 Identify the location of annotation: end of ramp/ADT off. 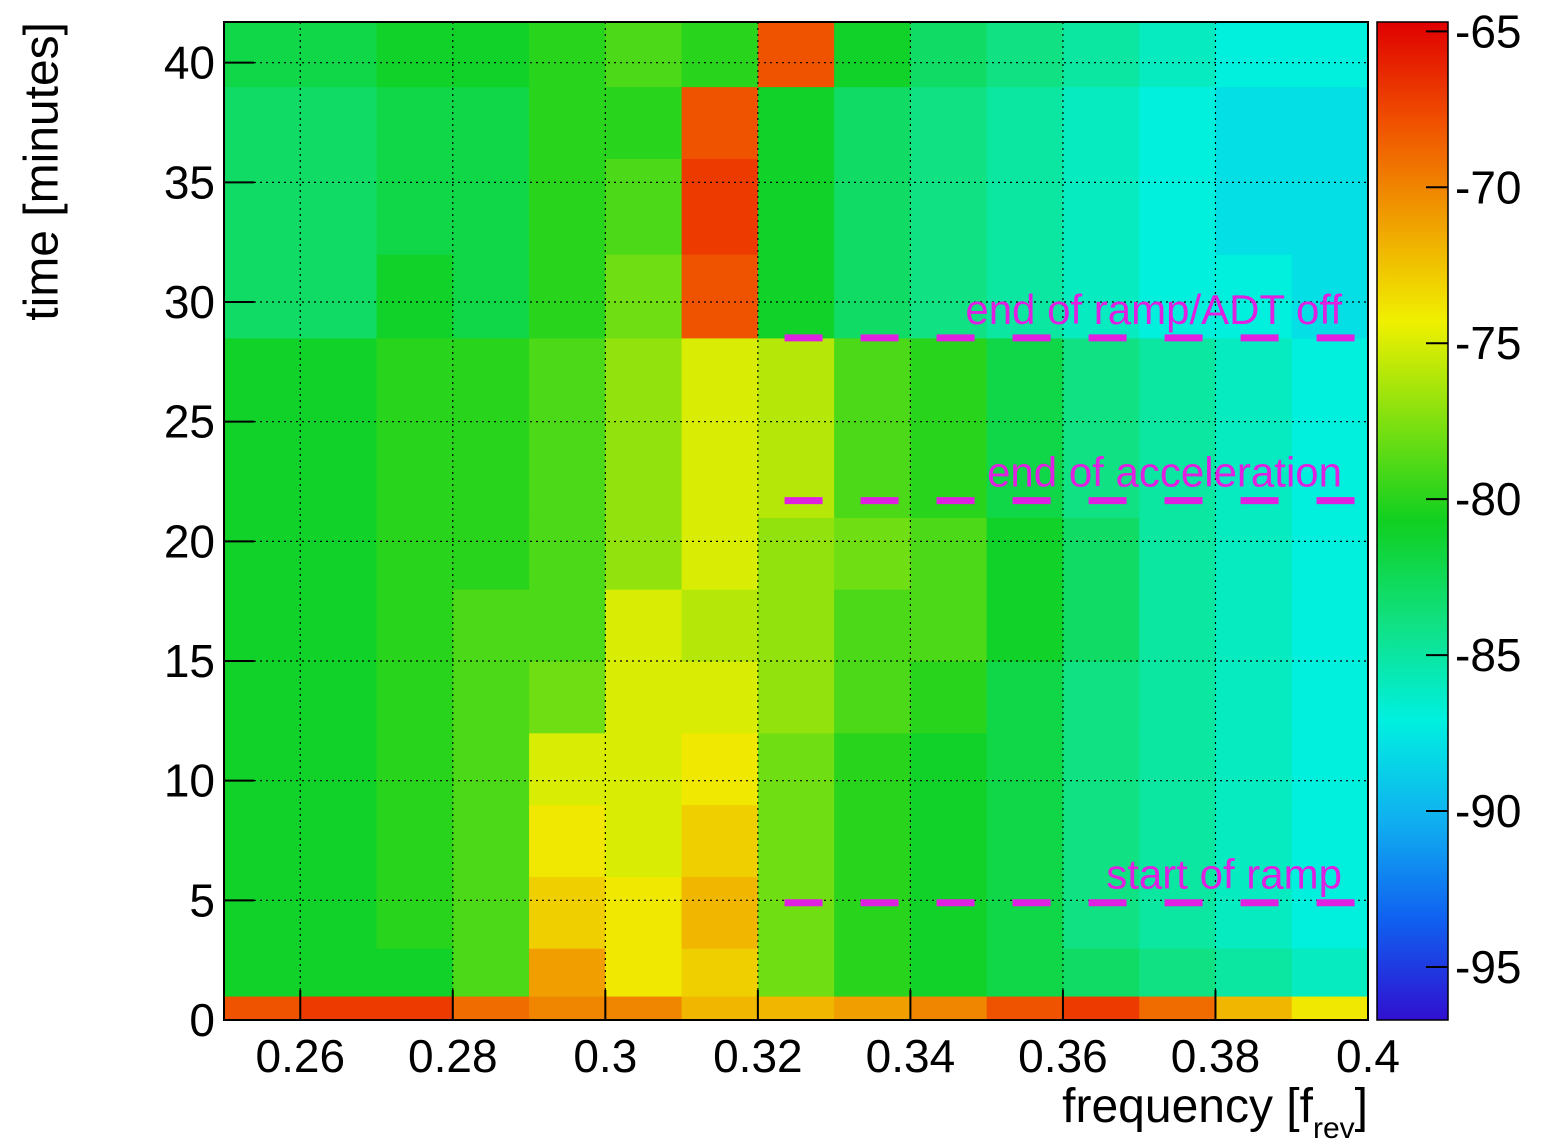
(1153, 309).